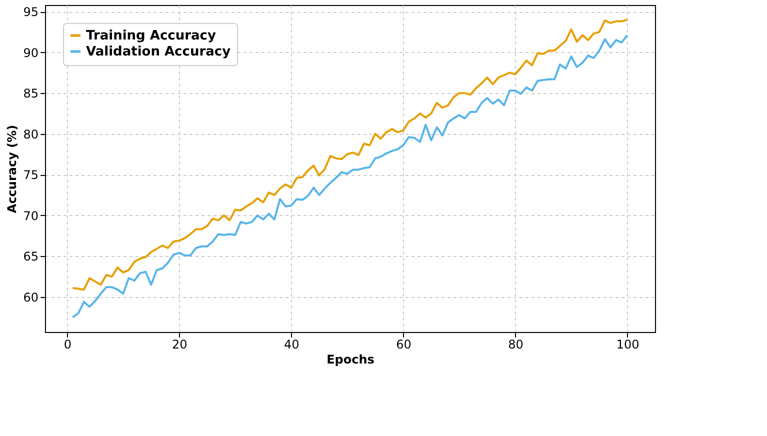 The width and height of the screenshot is (767, 436). I want to click on y-tick-label: 85, so click(30, 93).